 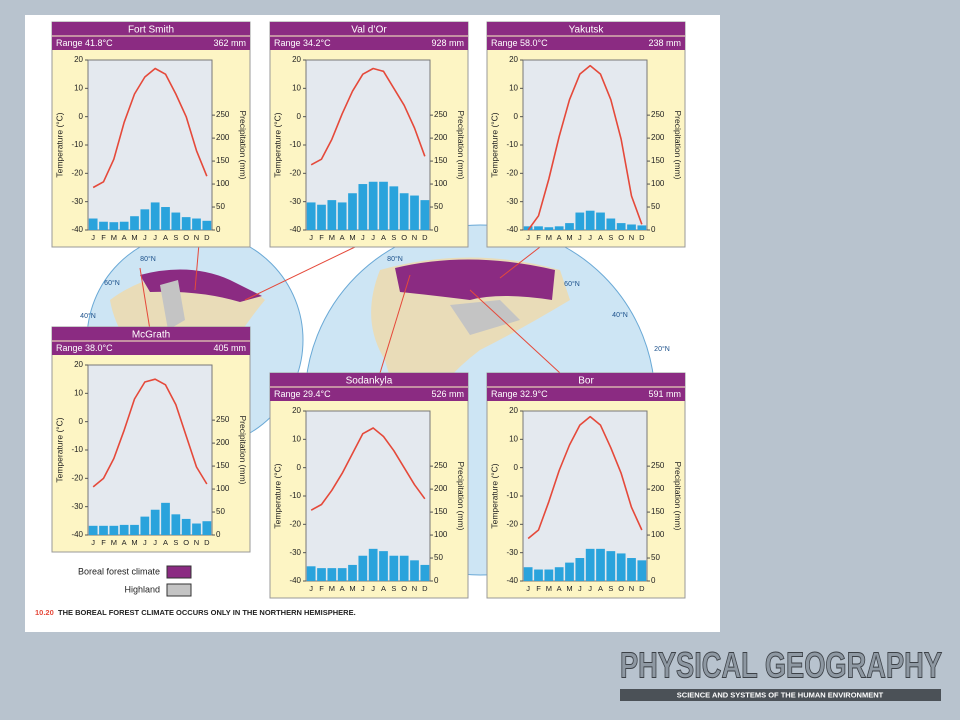 What do you see at coordinates (44, 612) in the screenshot?
I see `figure-number: 10.20` at bounding box center [44, 612].